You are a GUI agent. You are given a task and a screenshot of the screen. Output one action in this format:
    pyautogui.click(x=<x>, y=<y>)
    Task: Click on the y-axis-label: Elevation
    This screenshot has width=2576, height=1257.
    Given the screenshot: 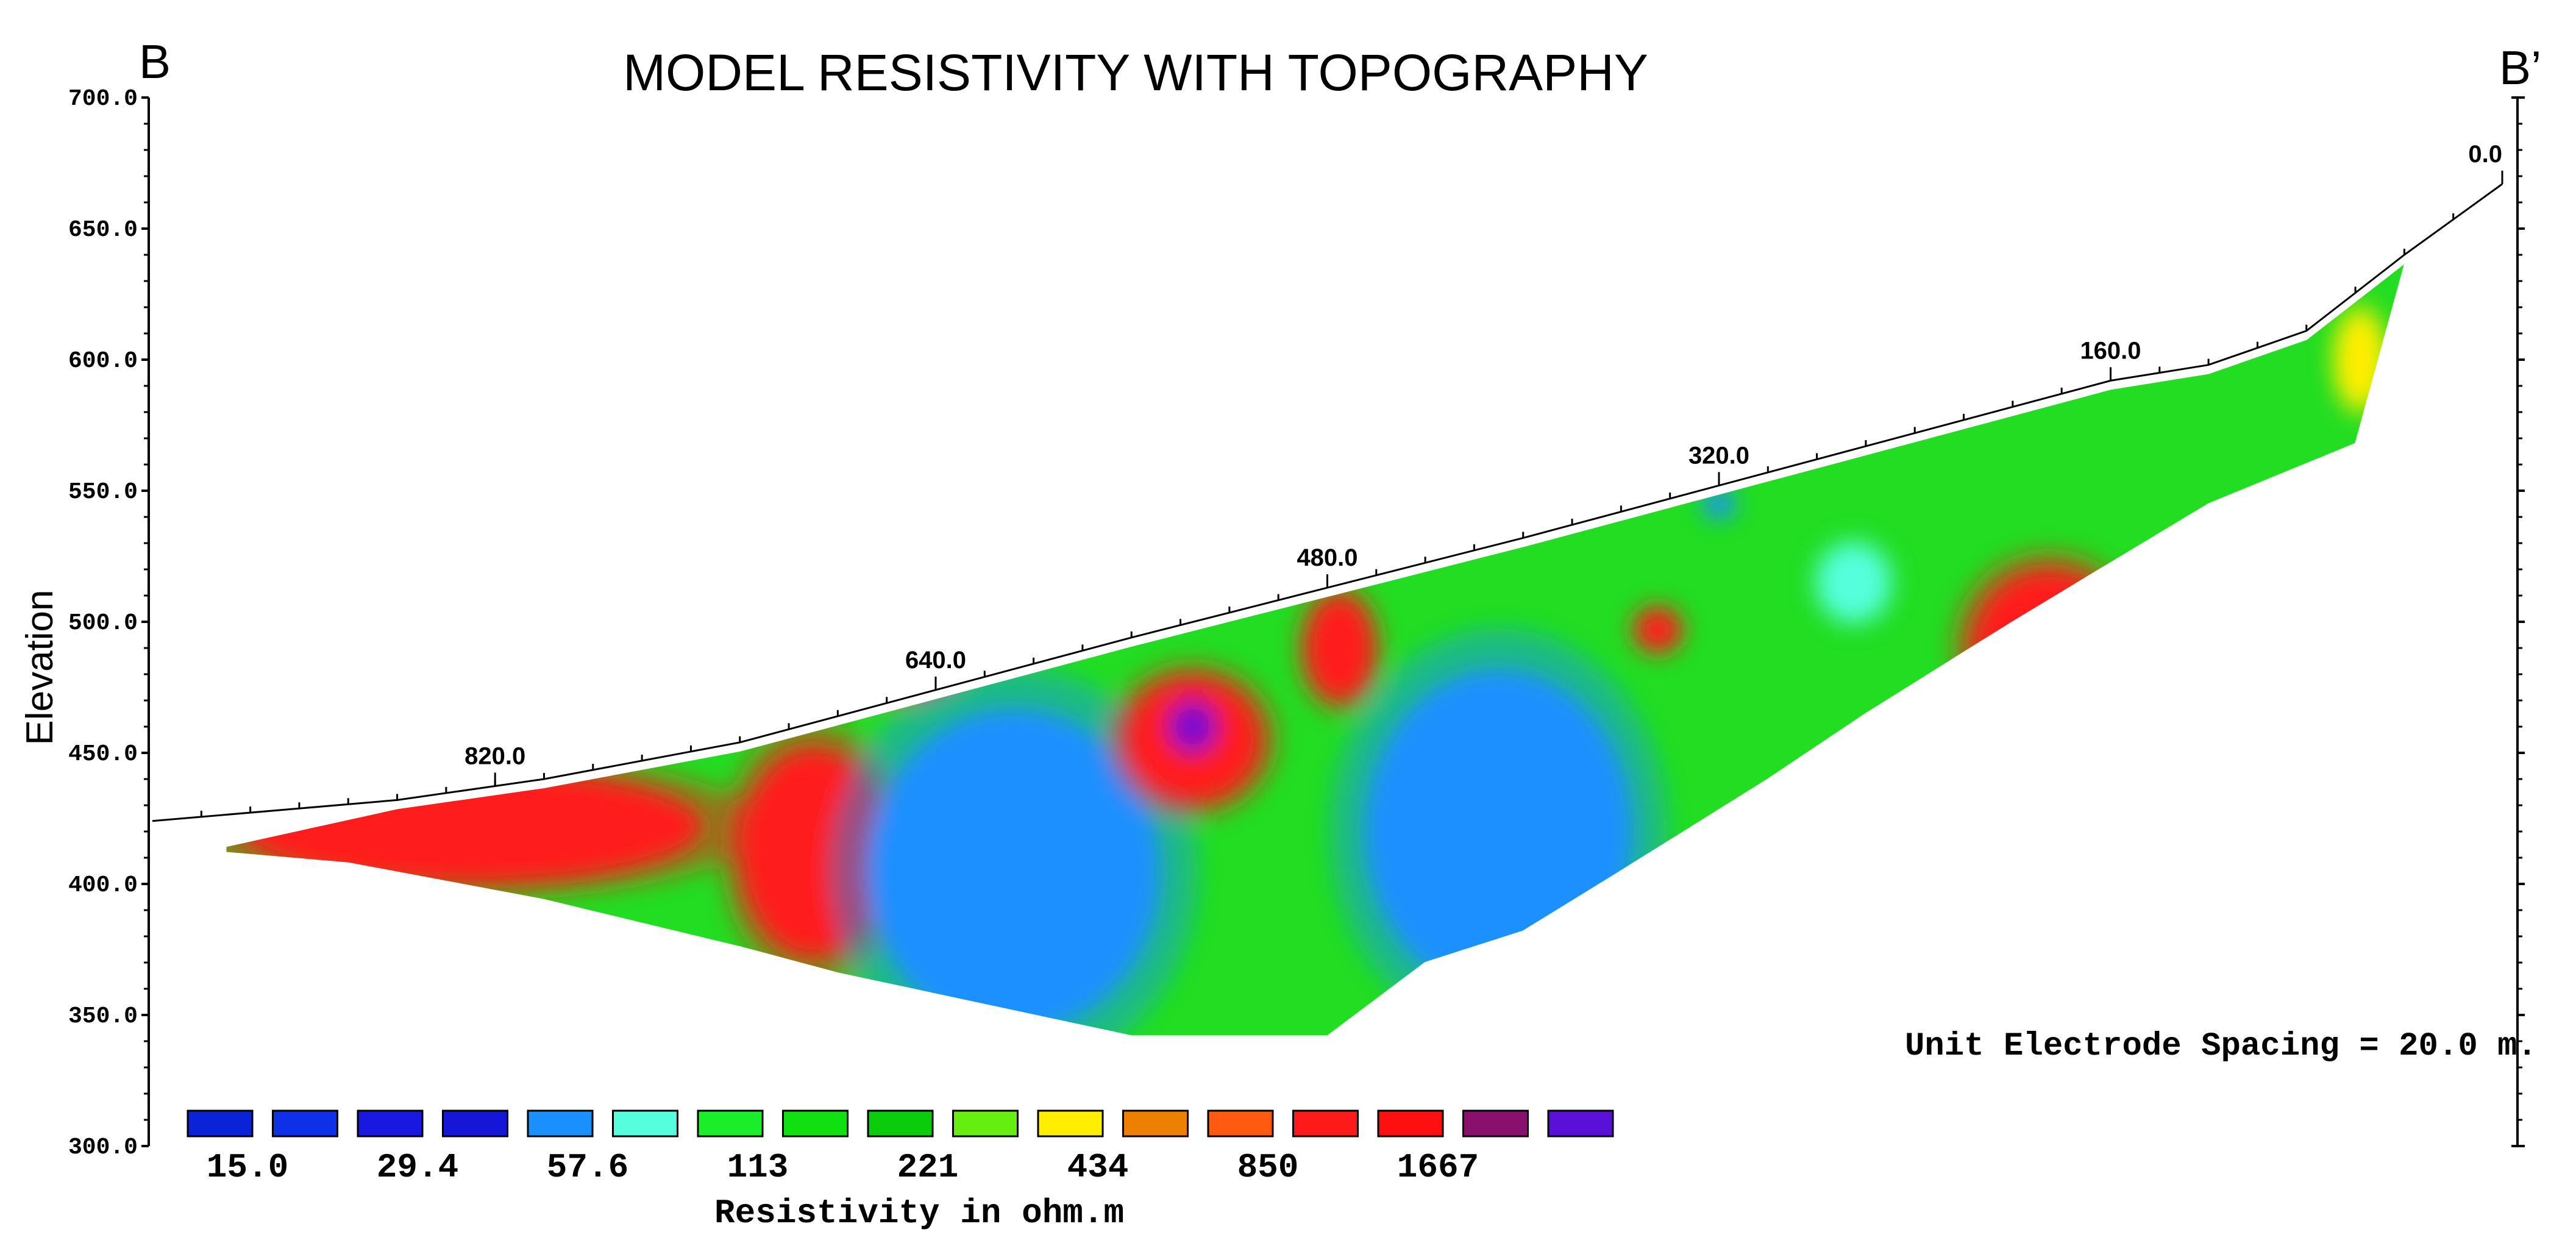 What is the action you would take?
    pyautogui.click(x=40, y=667)
    